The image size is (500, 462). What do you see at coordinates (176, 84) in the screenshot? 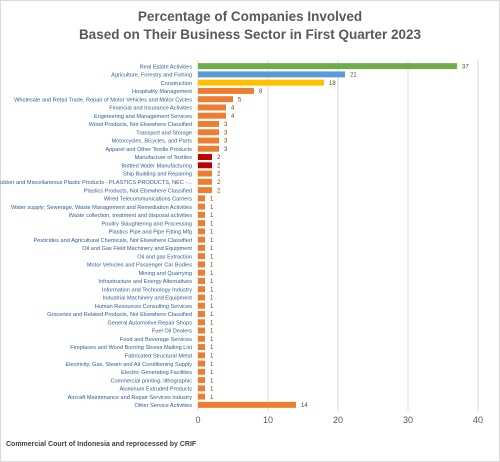
I see `category-label: Construction` at bounding box center [176, 84].